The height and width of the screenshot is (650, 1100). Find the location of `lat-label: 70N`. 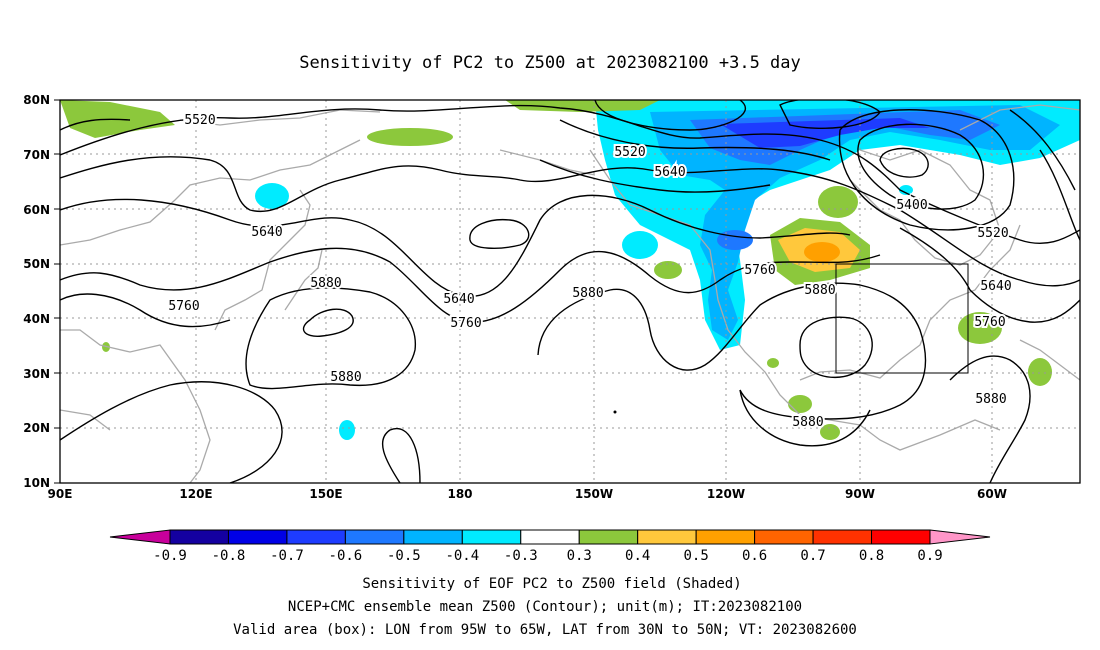

lat-label: 70N is located at coordinates (36, 155).